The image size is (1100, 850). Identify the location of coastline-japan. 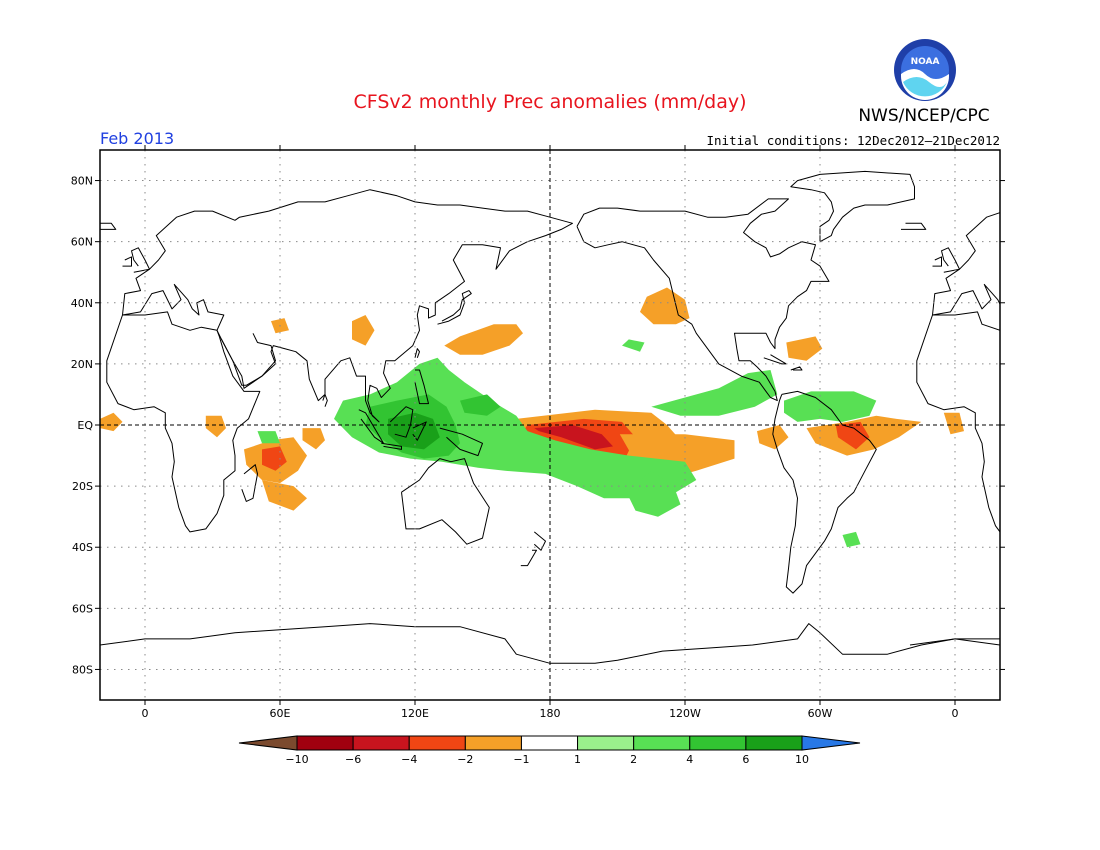
(454, 307).